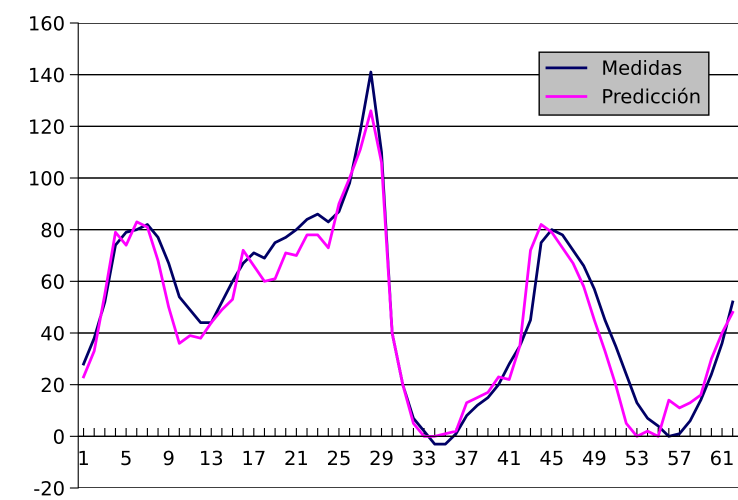 The height and width of the screenshot is (500, 738). I want to click on y-tick-label: 160, so click(47, 23).